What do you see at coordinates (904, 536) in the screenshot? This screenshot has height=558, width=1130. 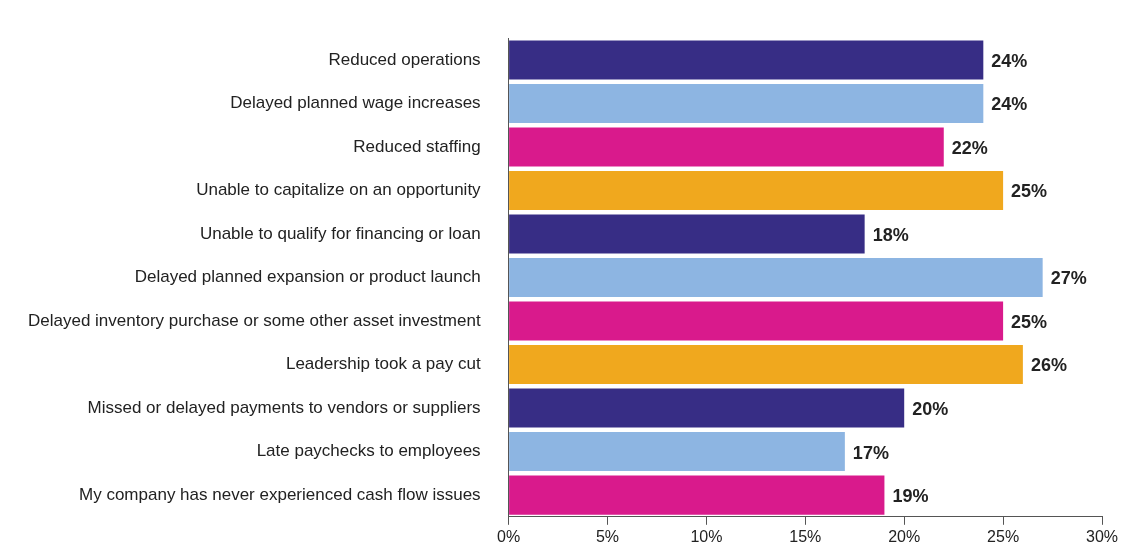 I see `x-tick-label: 20%` at bounding box center [904, 536].